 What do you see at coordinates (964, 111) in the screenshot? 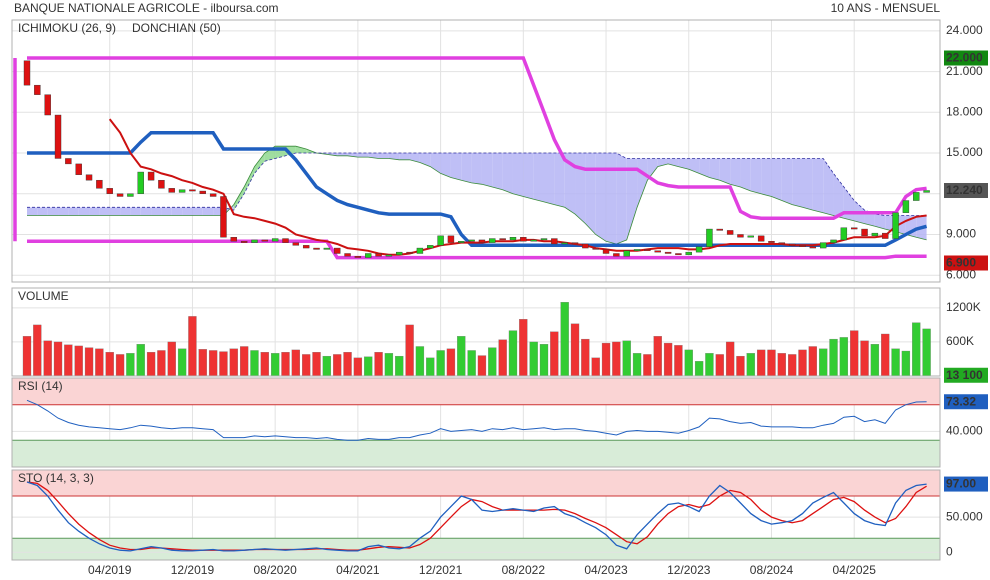
I see `y-tick-label: 18.000` at bounding box center [964, 111].